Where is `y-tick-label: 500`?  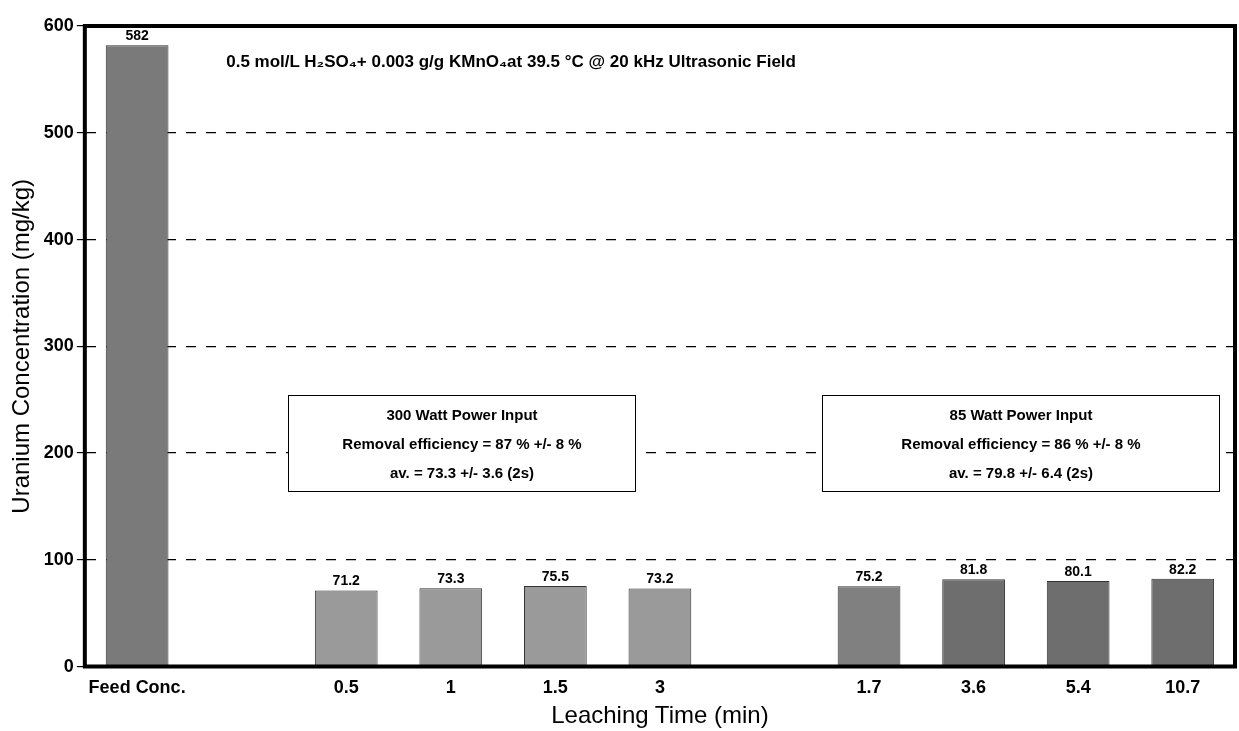 y-tick-label: 500 is located at coordinates (58, 131).